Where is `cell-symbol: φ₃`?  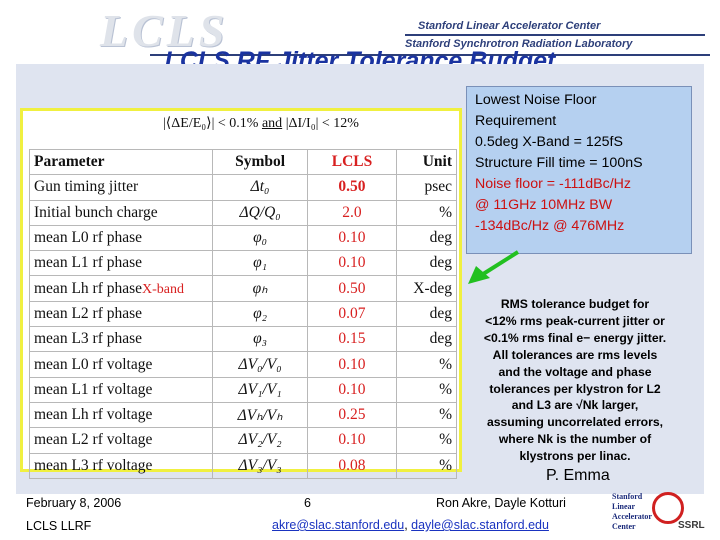
cell-symbol: φ₃ is located at coordinates (260, 339).